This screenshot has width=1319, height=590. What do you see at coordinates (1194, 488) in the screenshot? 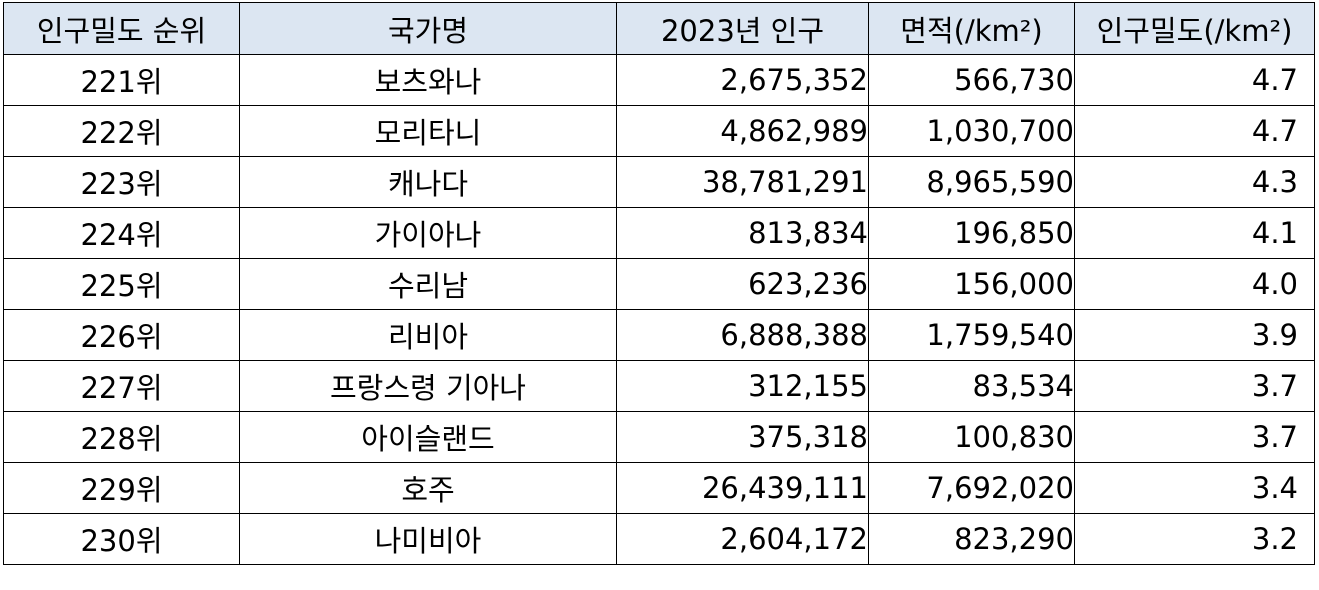
I see `density-cell: 3.4` at bounding box center [1194, 488].